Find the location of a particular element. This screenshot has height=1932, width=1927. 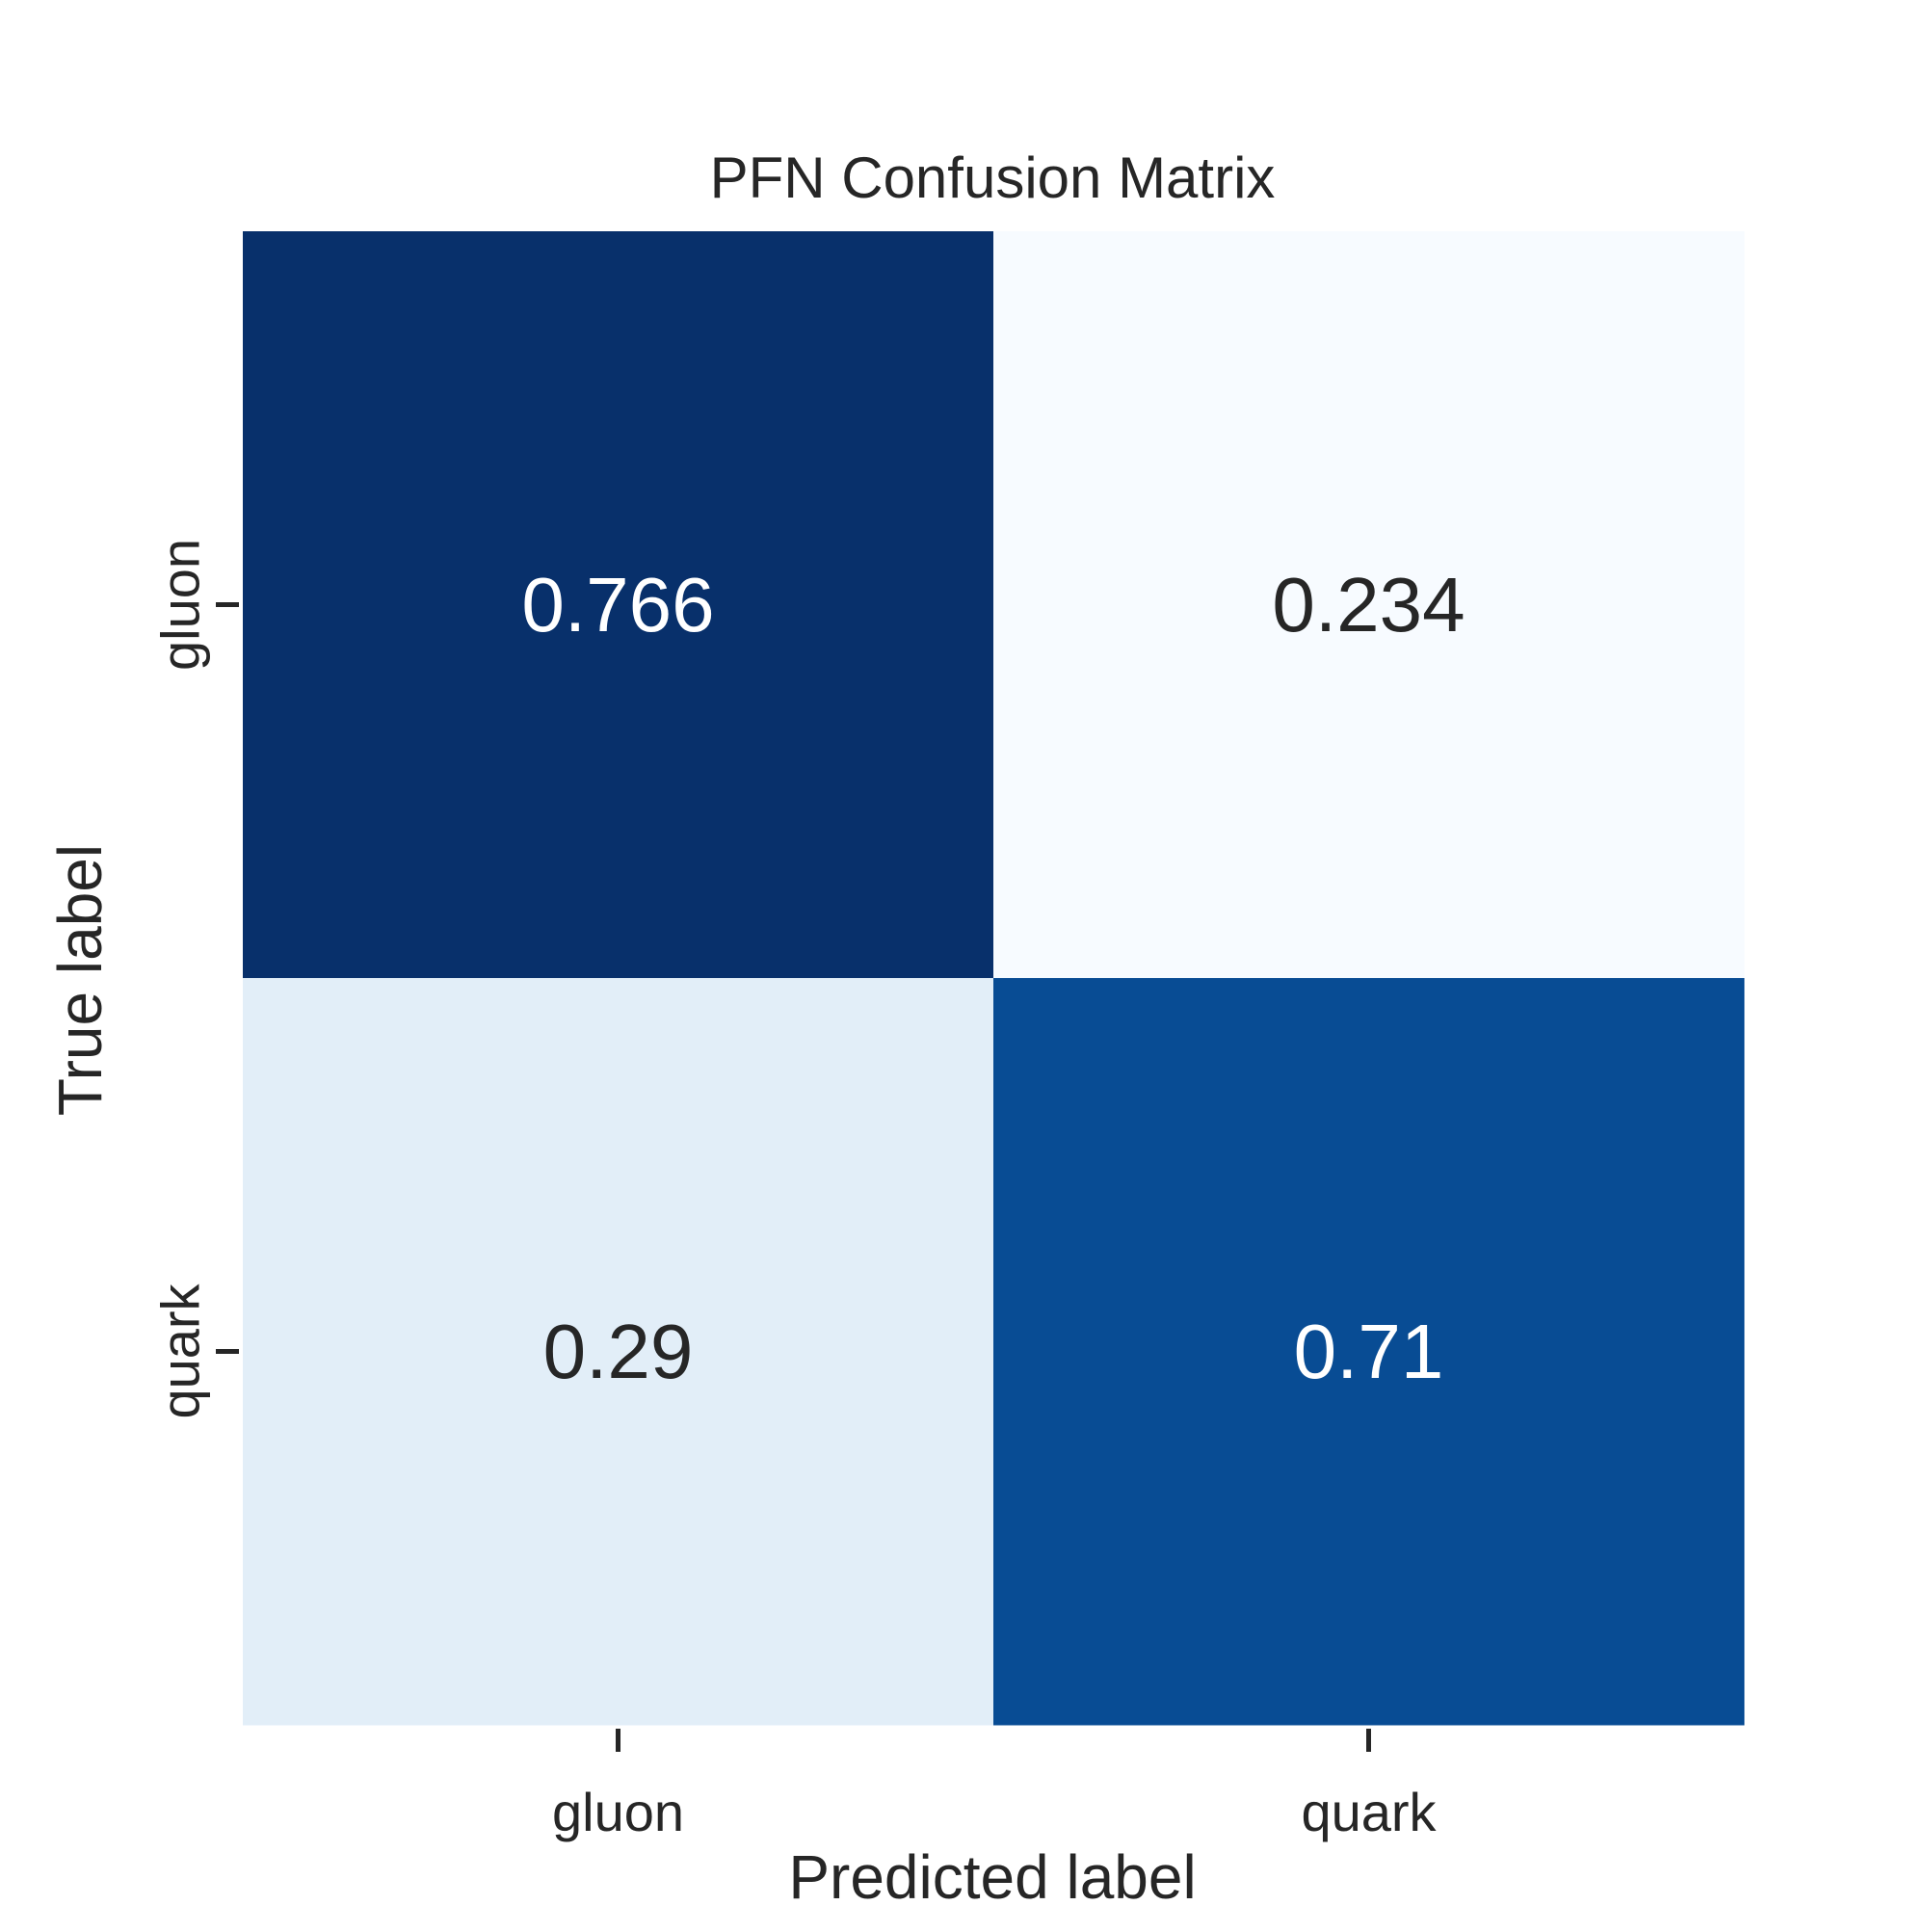

cell-value-quark-gluon: 0.29 is located at coordinates (618, 1351).